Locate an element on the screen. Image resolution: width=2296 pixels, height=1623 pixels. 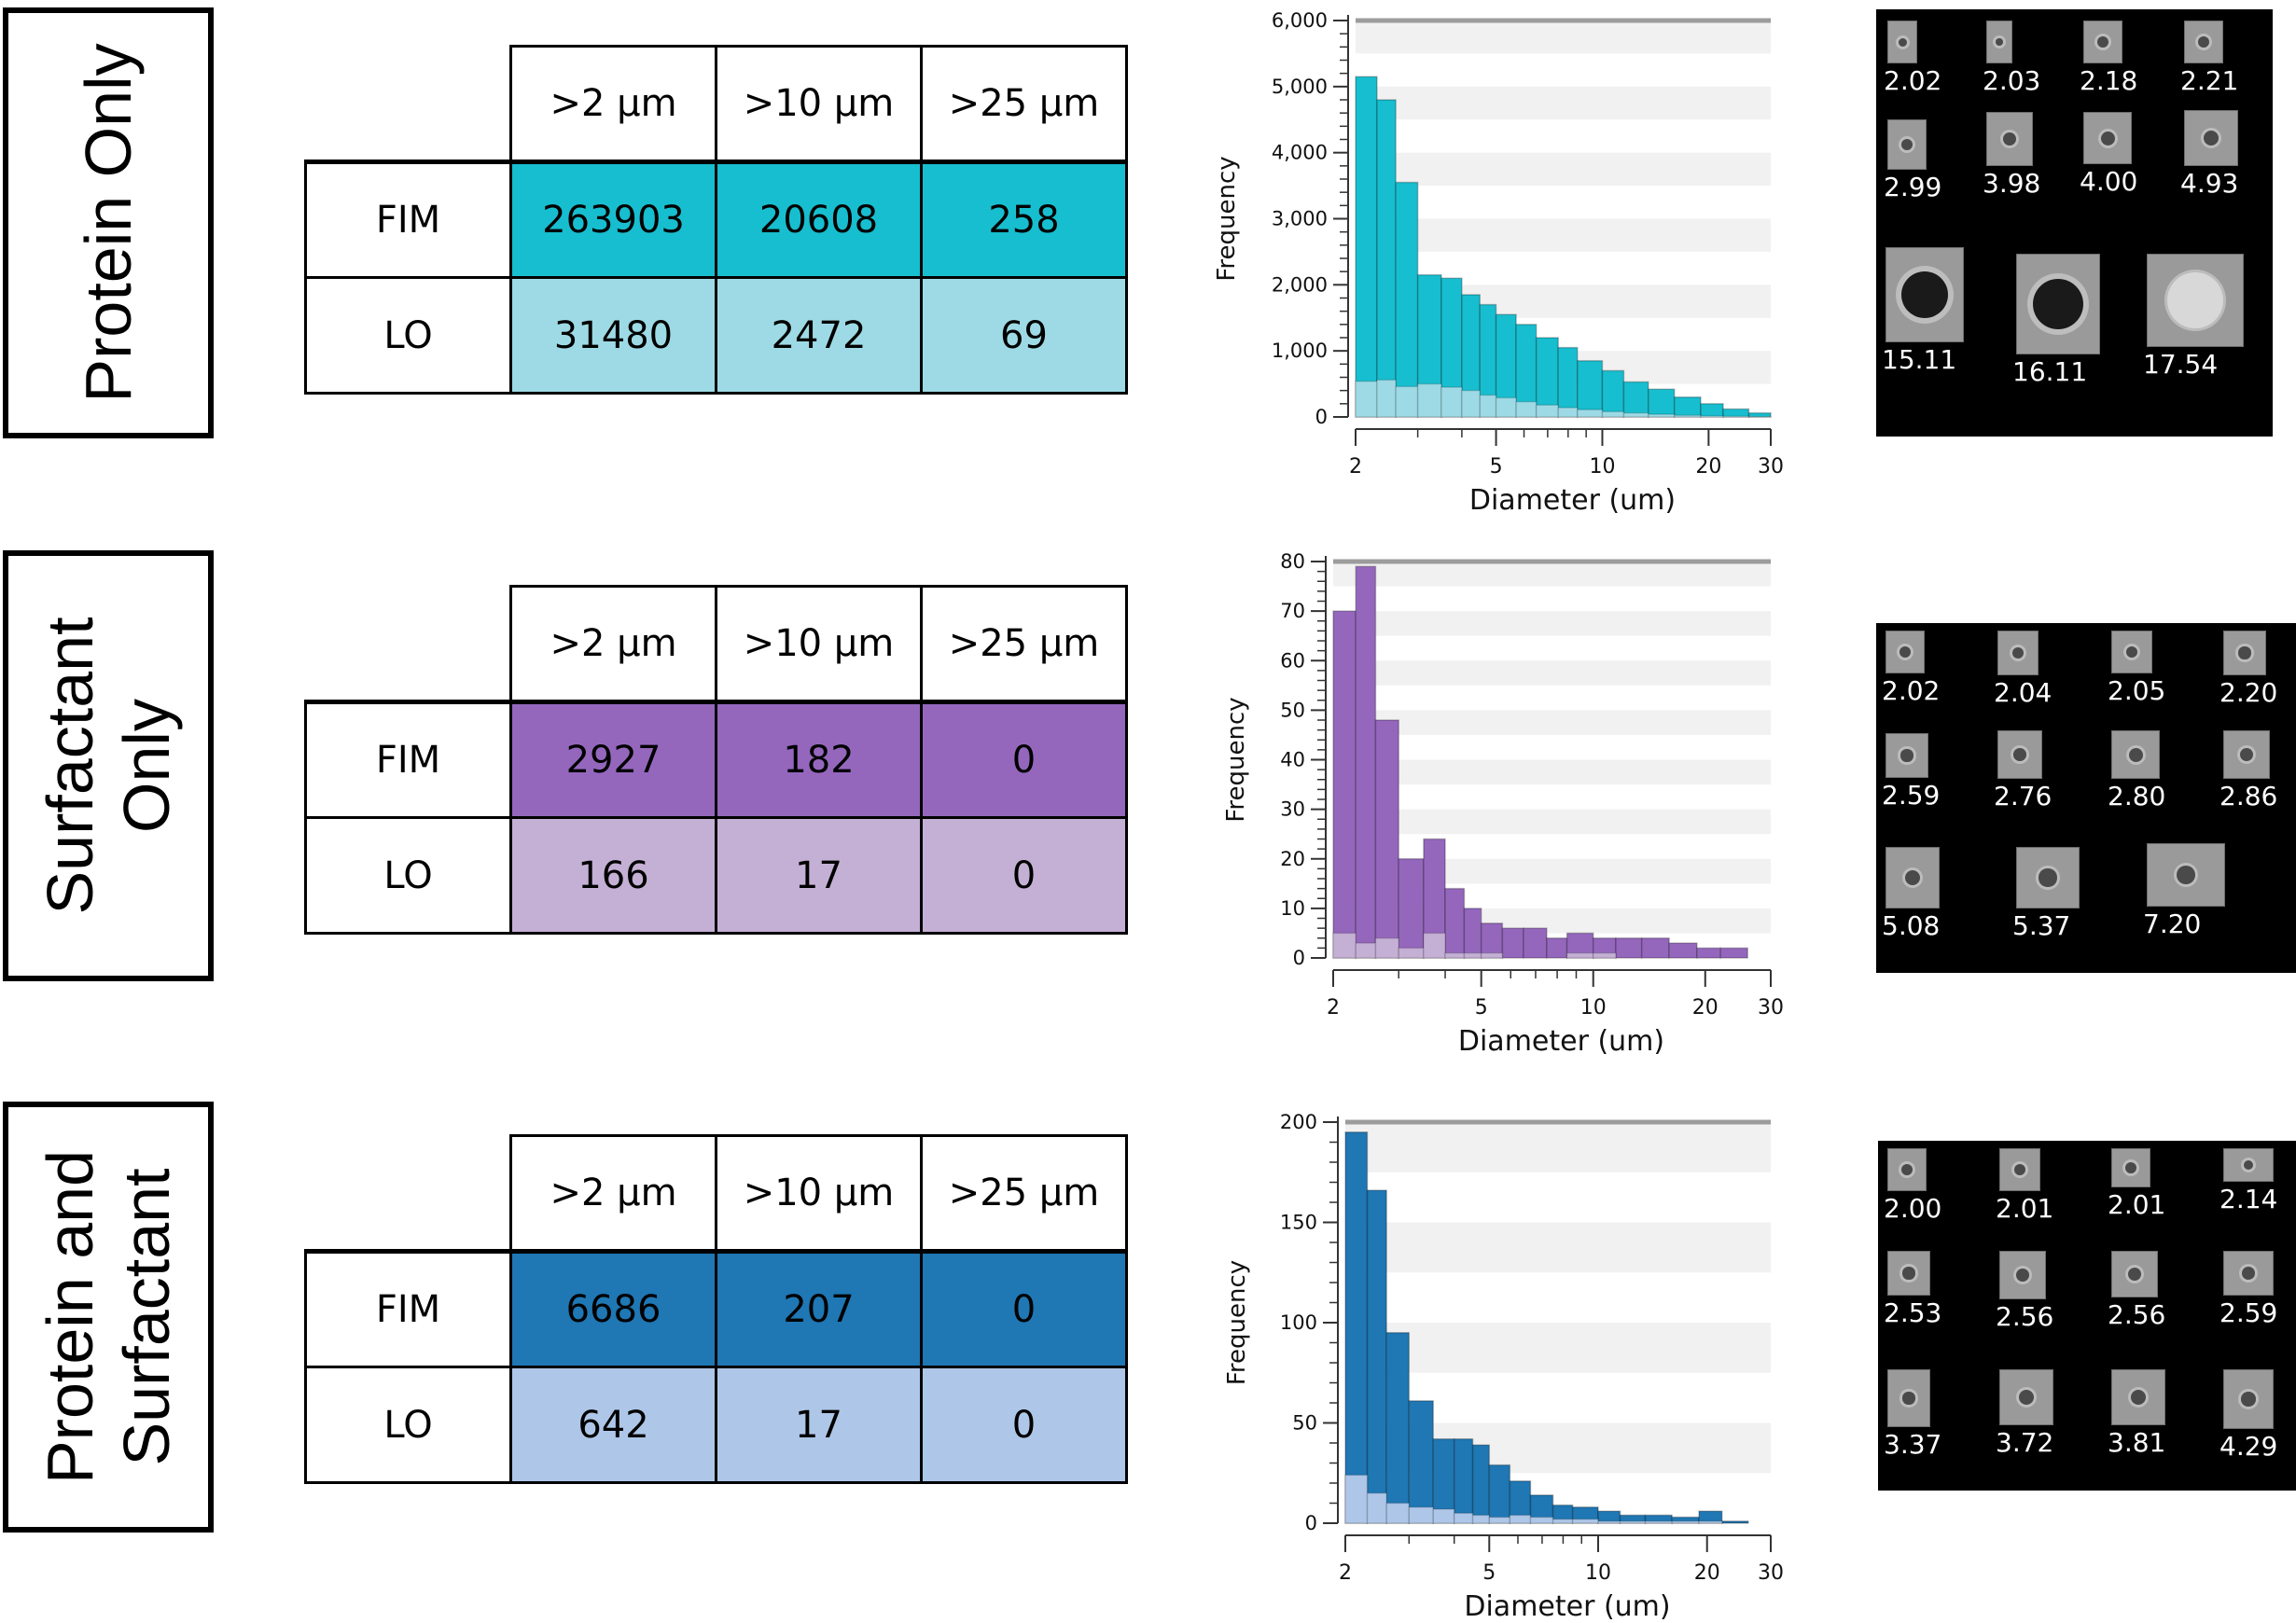
y-tick-label: 50 is located at coordinates (1305, 1423).